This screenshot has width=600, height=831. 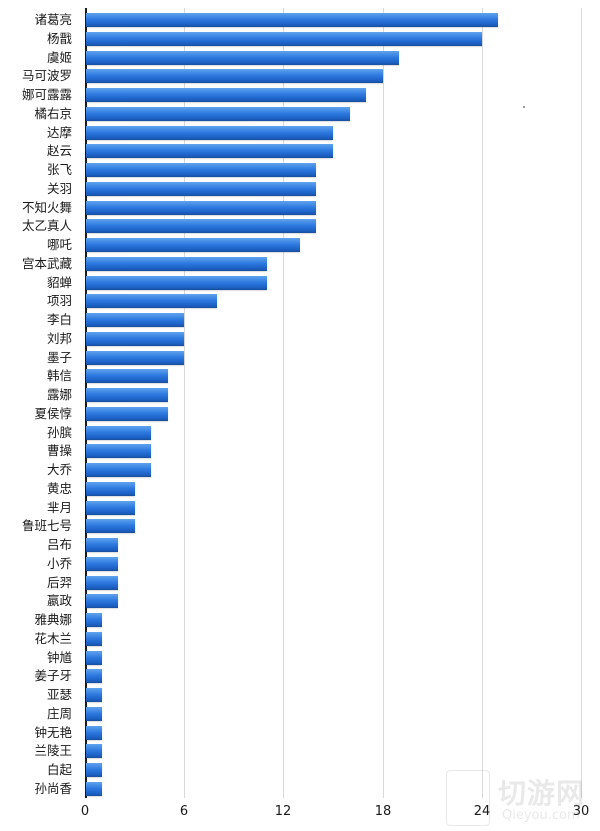 I want to click on category-label: 貂蝉, so click(x=59, y=282).